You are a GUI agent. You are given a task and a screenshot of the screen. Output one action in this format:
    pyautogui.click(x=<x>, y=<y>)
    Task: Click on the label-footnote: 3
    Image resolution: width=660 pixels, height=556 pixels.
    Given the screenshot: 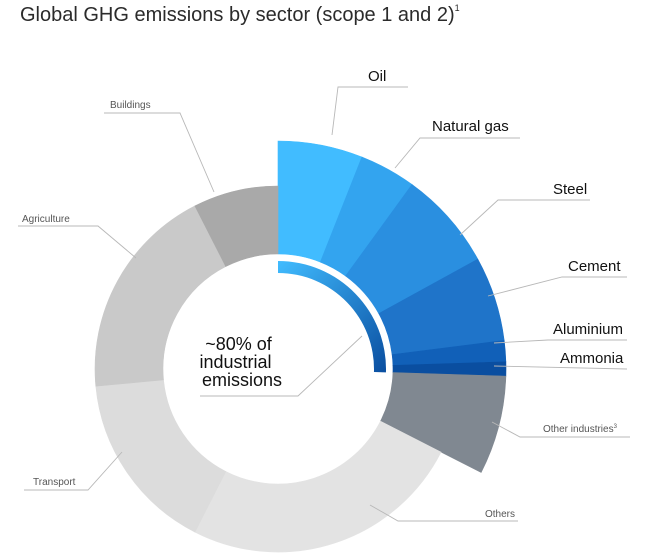 What is the action you would take?
    pyautogui.click(x=616, y=427)
    